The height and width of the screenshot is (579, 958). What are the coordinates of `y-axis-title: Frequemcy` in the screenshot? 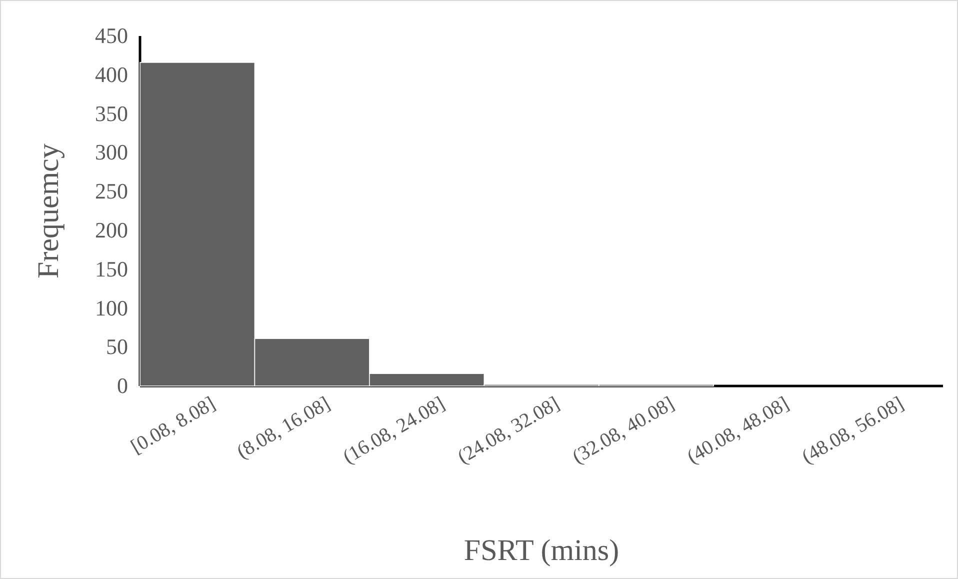 It's located at (48, 211).